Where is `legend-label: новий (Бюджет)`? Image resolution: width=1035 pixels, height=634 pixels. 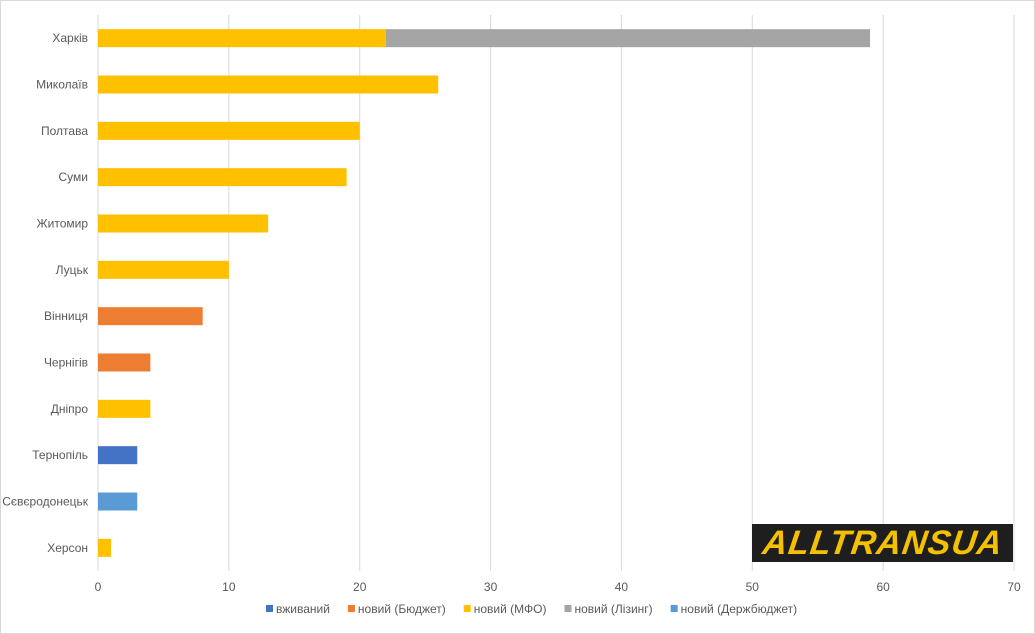 legend-label: новий (Бюджет) is located at coordinates (402, 609).